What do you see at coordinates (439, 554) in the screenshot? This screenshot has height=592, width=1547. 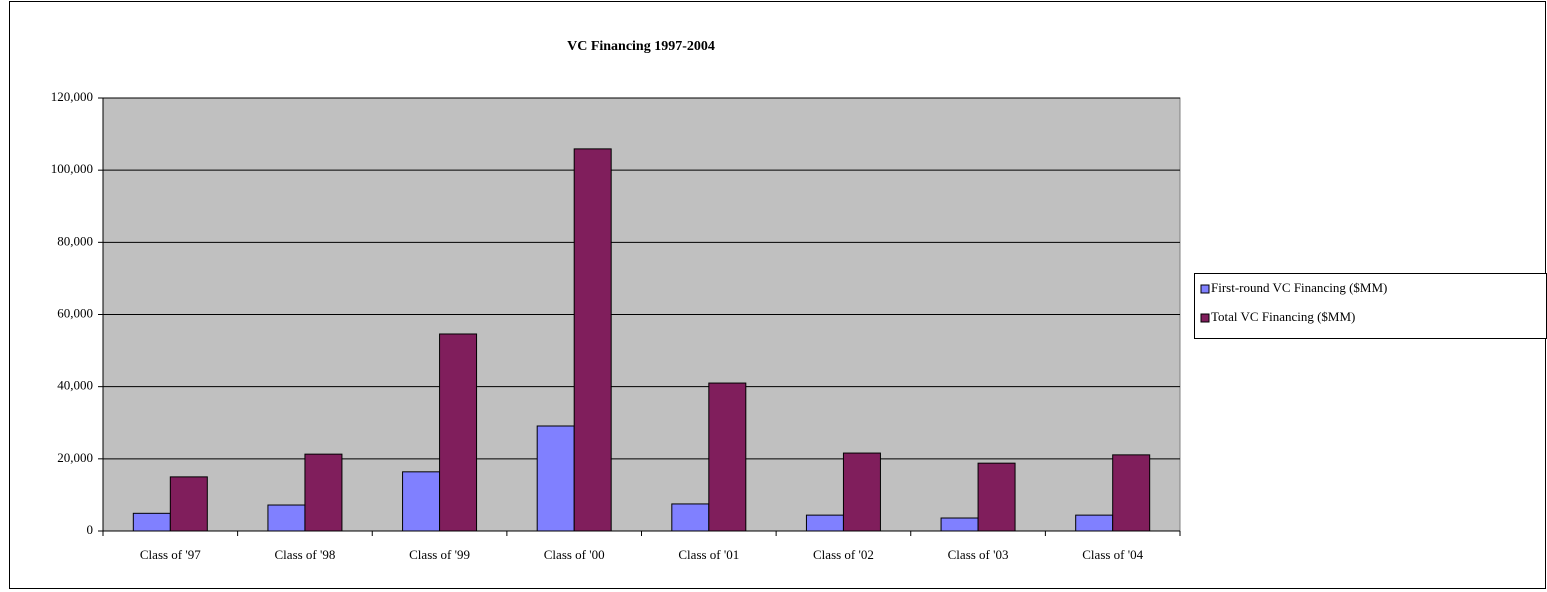 I see `x-tick-label: Class of '99` at bounding box center [439, 554].